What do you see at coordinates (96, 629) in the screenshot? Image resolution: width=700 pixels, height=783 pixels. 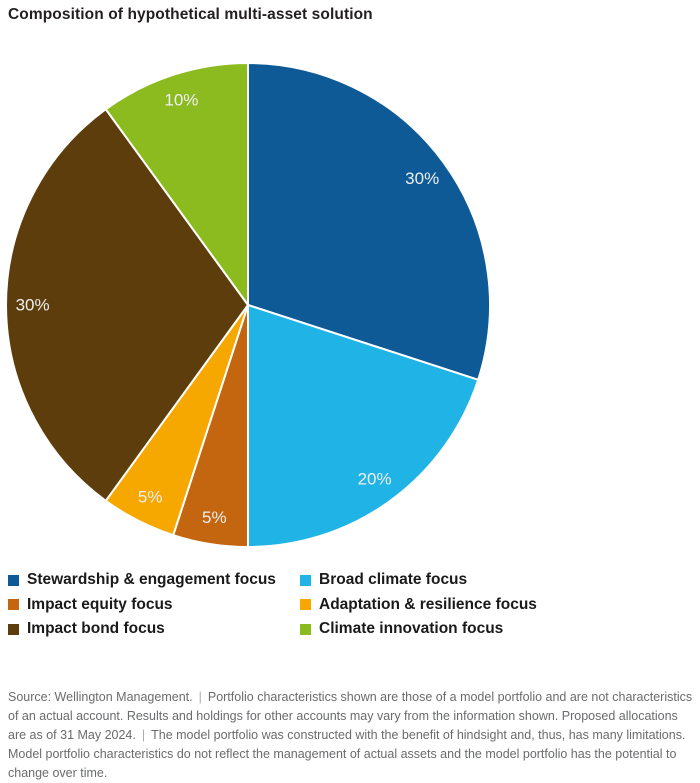 I see `legend-label: Impact bond focus` at bounding box center [96, 629].